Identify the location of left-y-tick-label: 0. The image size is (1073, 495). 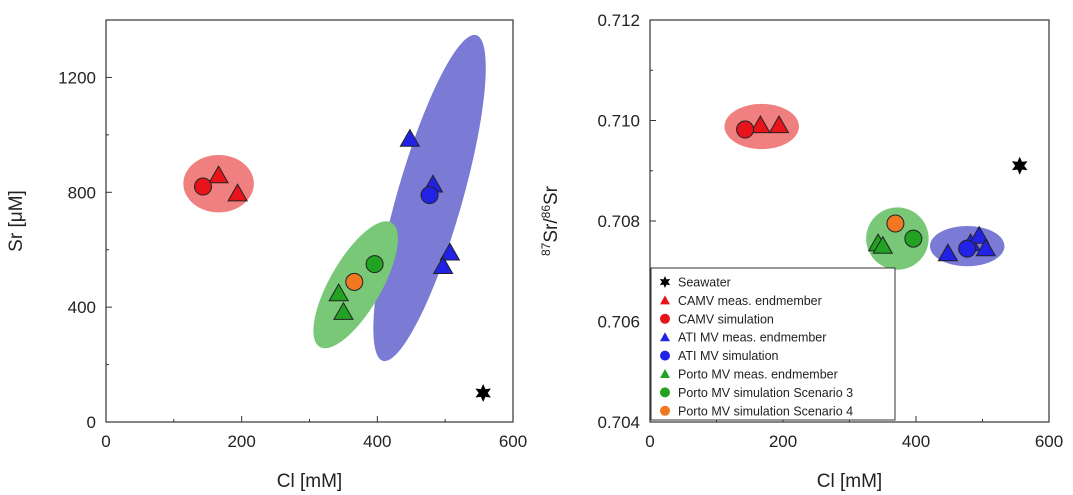
(91, 422).